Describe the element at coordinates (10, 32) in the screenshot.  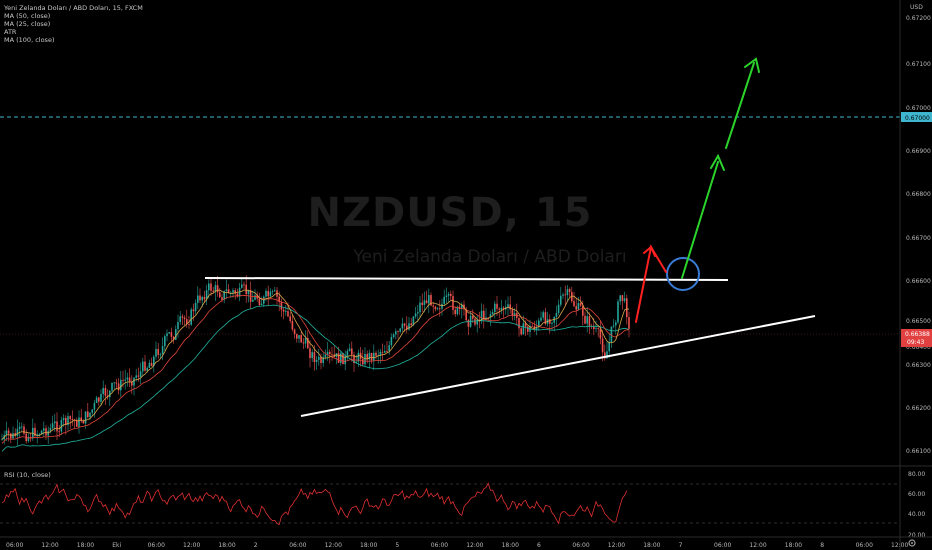
I see `legend-atr: ATR` at that location.